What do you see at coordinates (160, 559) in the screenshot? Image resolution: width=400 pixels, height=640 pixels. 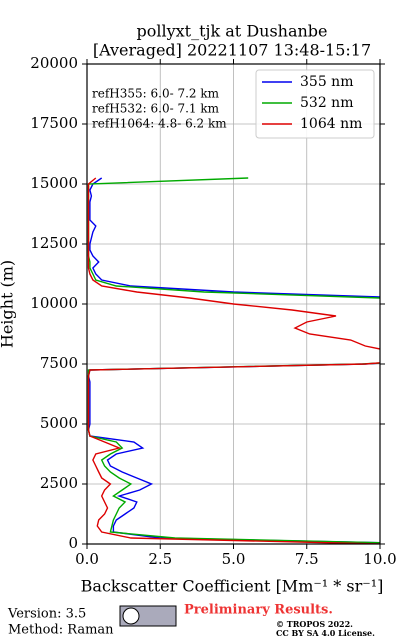 I see `x-tick-label: 2.5` at bounding box center [160, 559].